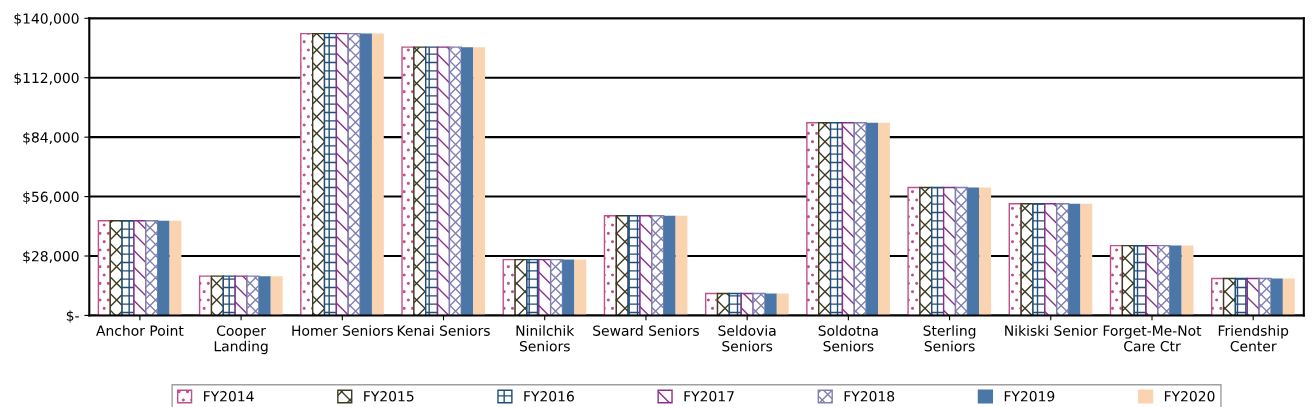 This screenshot has width=1313, height=407. What do you see at coordinates (869, 396) in the screenshot?
I see `legend-label: FY2018` at bounding box center [869, 396].